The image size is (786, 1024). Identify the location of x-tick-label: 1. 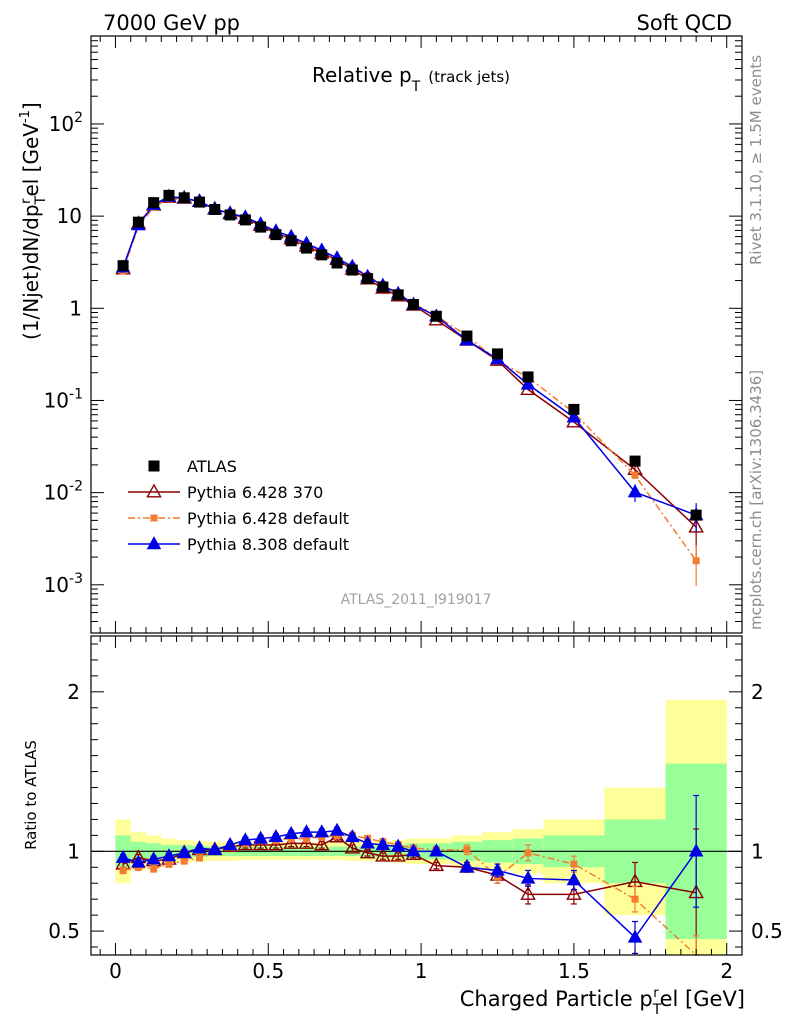
(421, 971).